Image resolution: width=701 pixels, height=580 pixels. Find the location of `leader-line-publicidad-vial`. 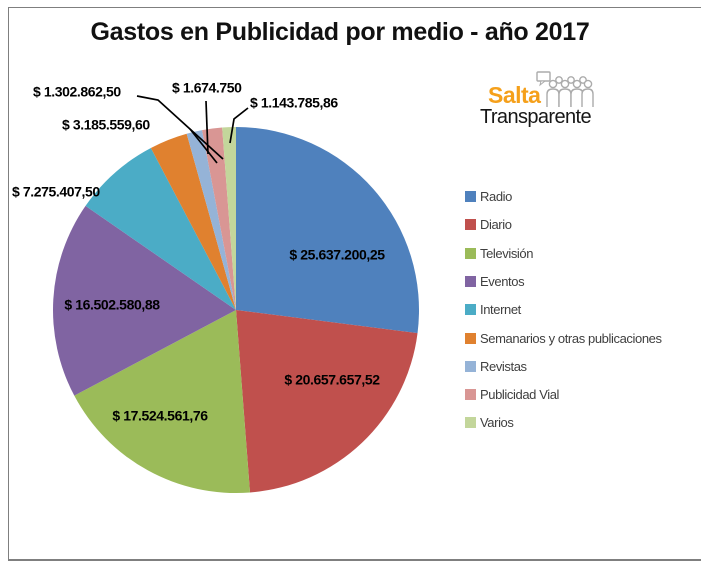

leader-line-publicidad-vial is located at coordinates (207, 127).